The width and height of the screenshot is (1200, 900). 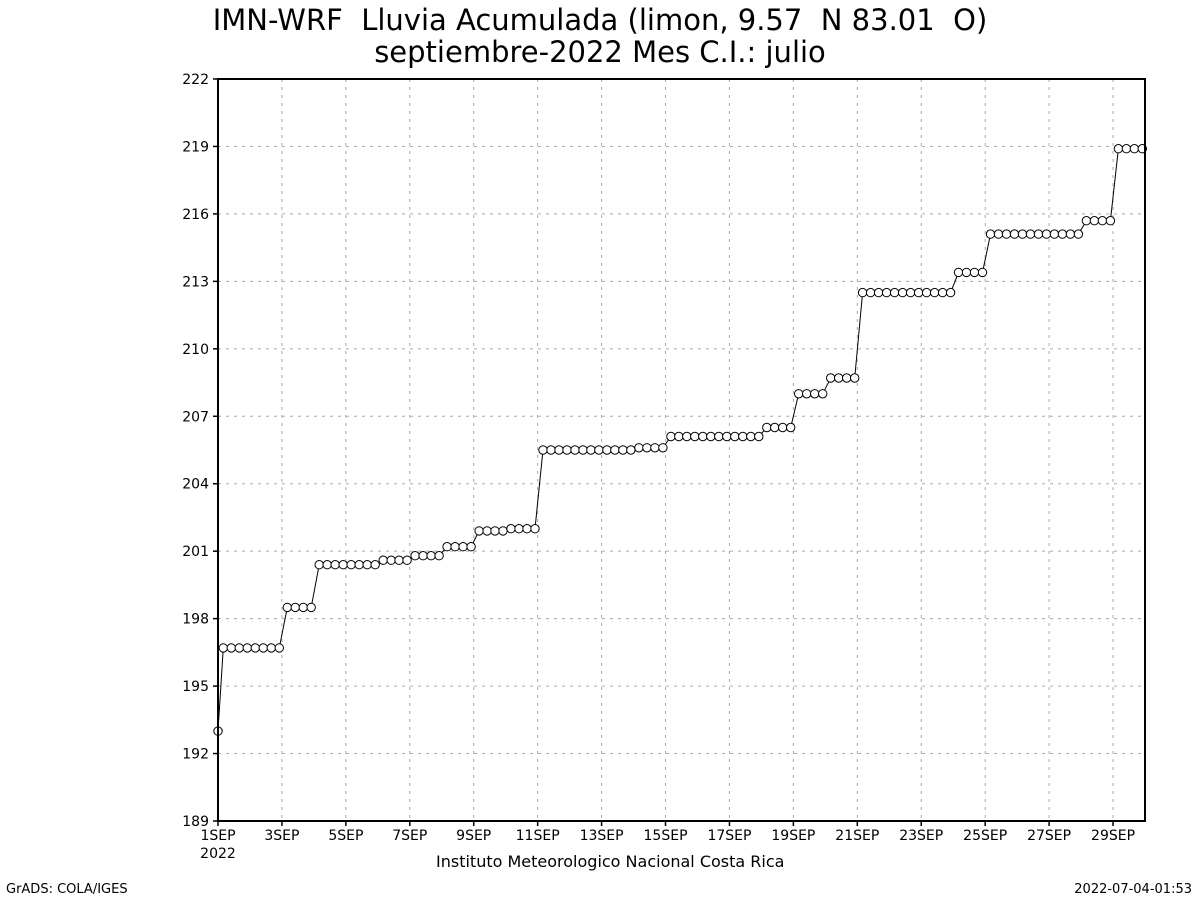 What do you see at coordinates (195, 282) in the screenshot?
I see `y-tick-label: 213` at bounding box center [195, 282].